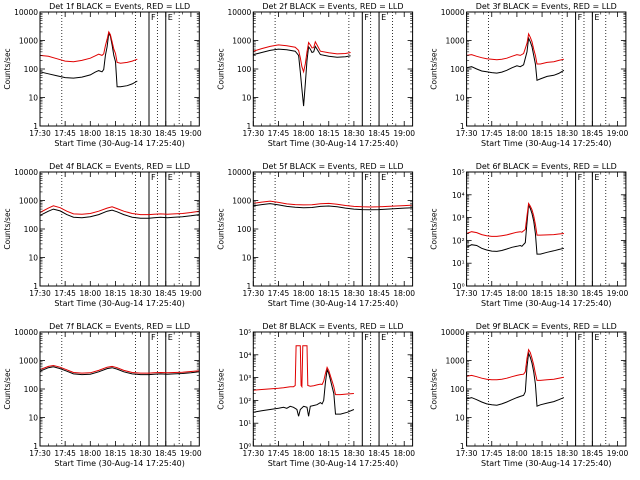 The width and height of the screenshot is (640, 480). What do you see at coordinates (119, 166) in the screenshot?
I see `chart-title: Det 4f BLACK = Events, RED = LLD` at bounding box center [119, 166].